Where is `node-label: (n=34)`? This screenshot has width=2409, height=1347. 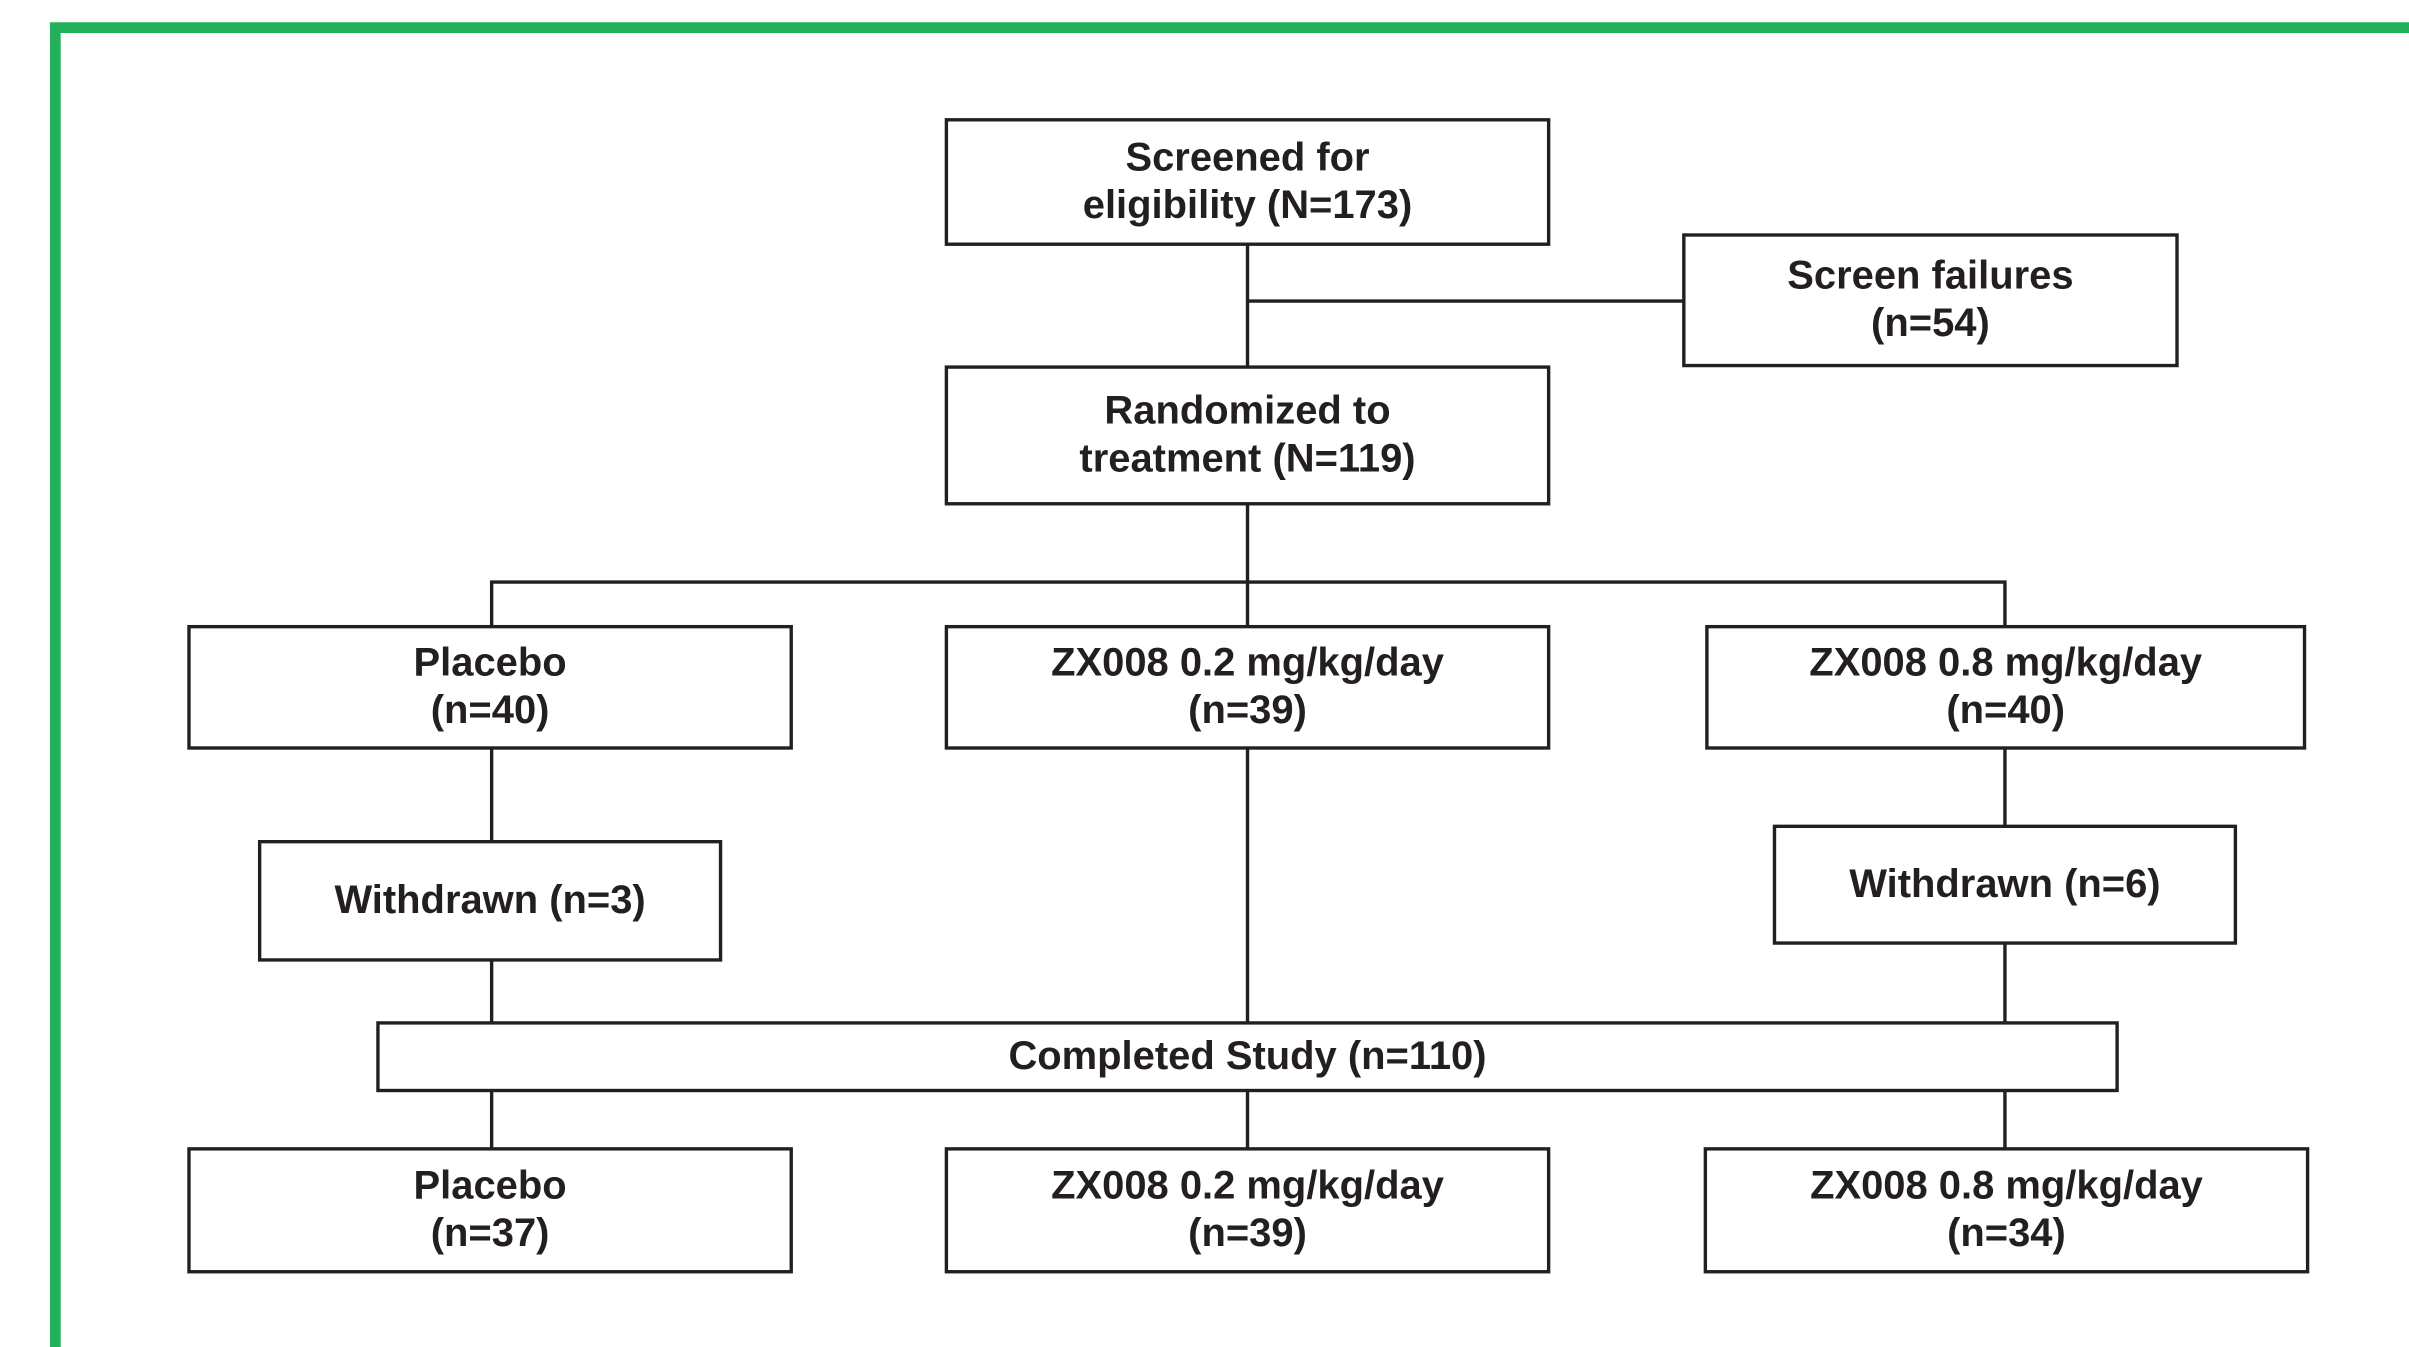 node-label: (n=34) is located at coordinates (2006, 1233).